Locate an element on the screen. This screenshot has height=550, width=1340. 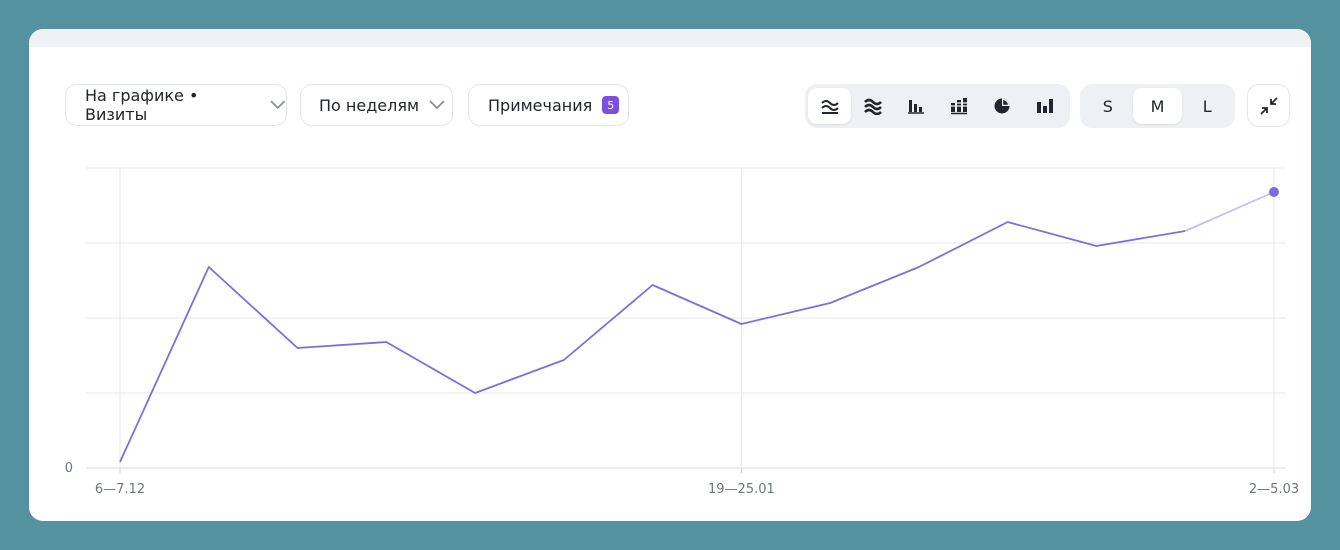
pie-icon is located at coordinates (1002, 106).